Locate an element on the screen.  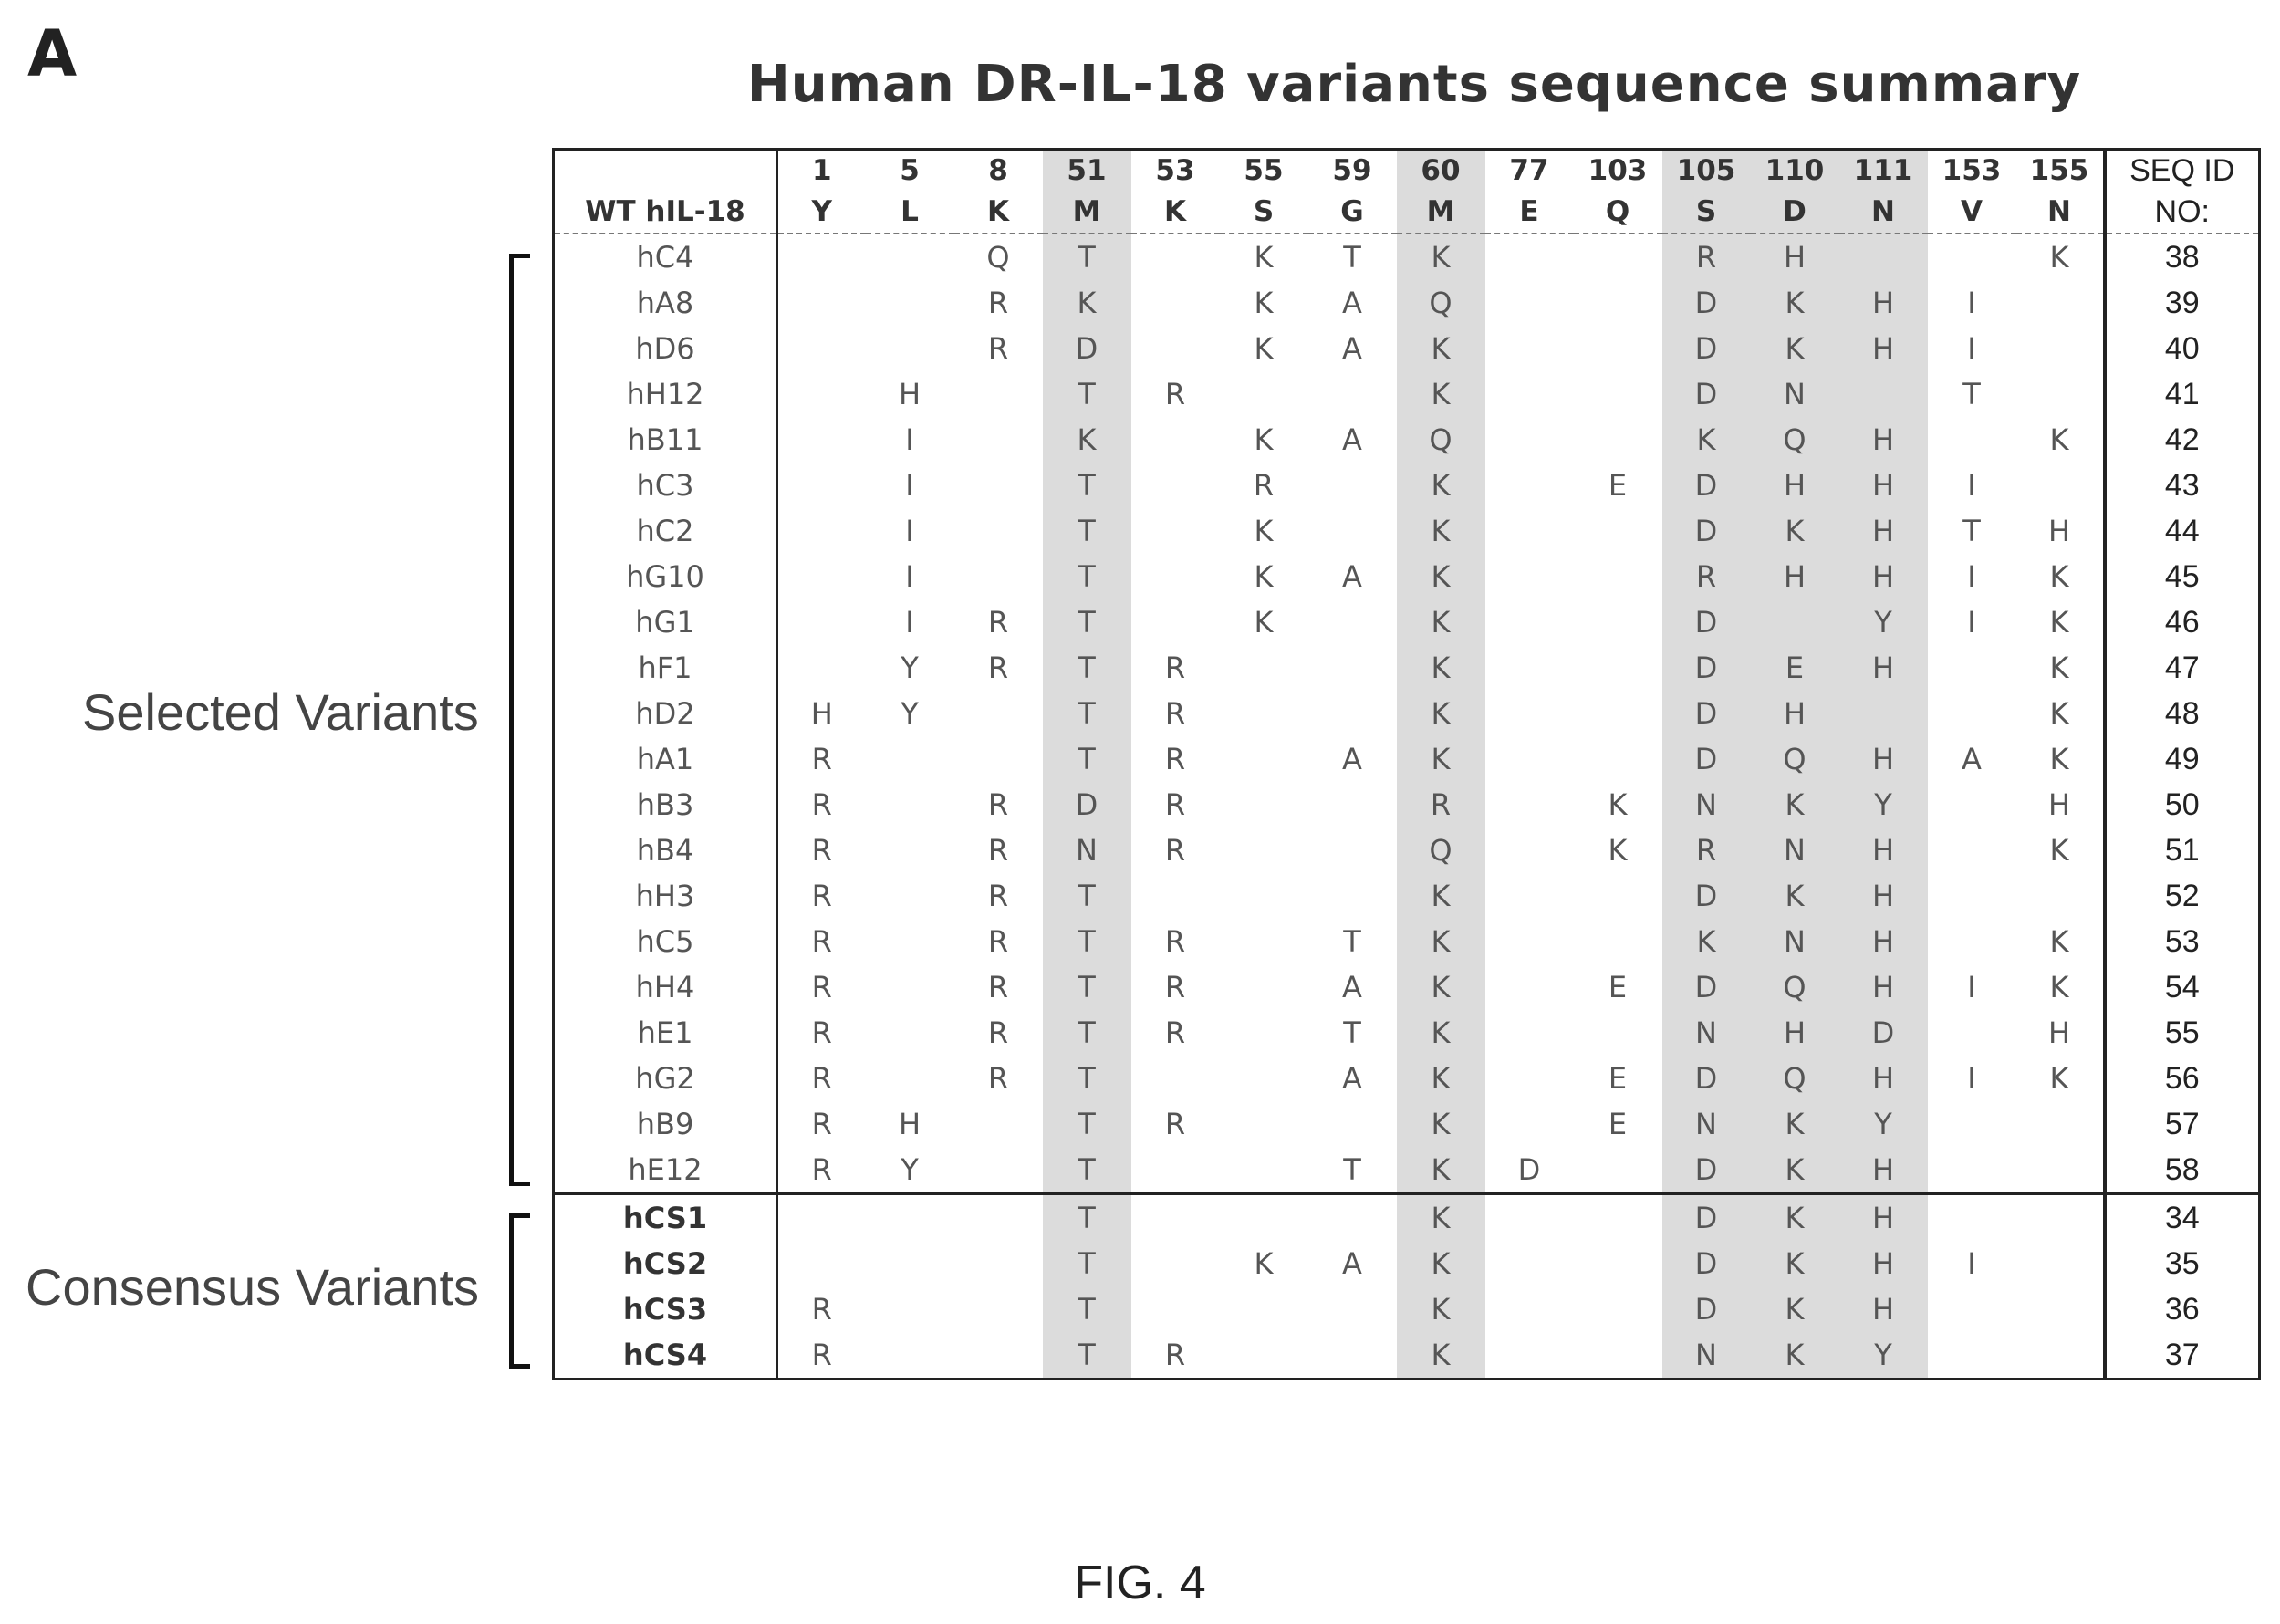
variant-name: hC2 is located at coordinates (665, 531).